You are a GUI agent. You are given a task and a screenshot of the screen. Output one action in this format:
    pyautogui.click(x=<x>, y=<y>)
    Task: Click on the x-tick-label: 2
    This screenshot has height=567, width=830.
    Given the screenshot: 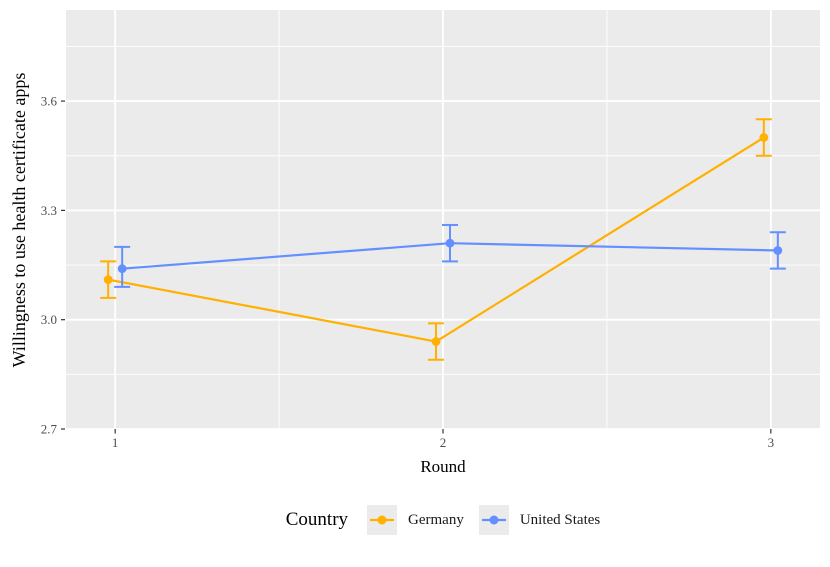 What is the action you would take?
    pyautogui.click(x=443, y=442)
    